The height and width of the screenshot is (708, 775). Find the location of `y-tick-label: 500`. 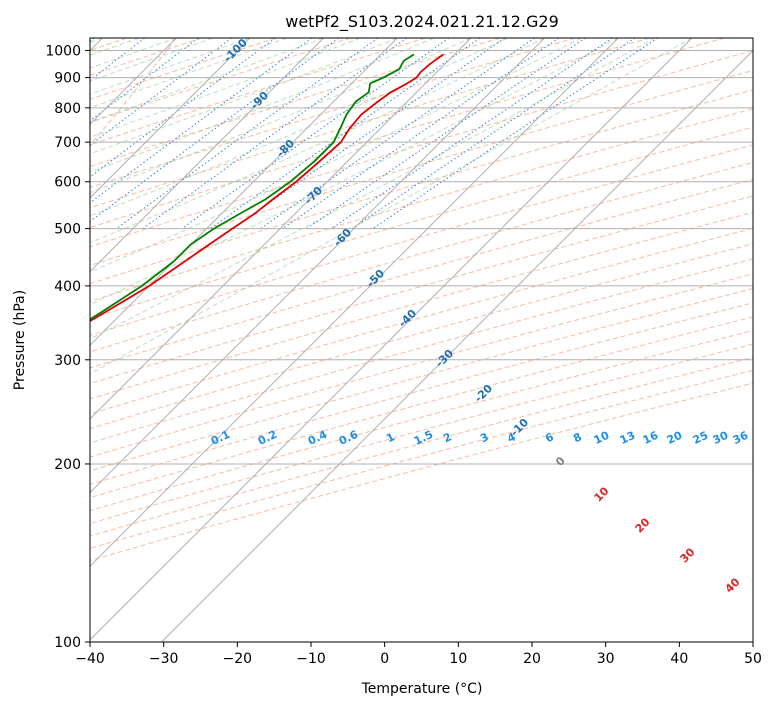

y-tick-label: 500 is located at coordinates (67, 230).